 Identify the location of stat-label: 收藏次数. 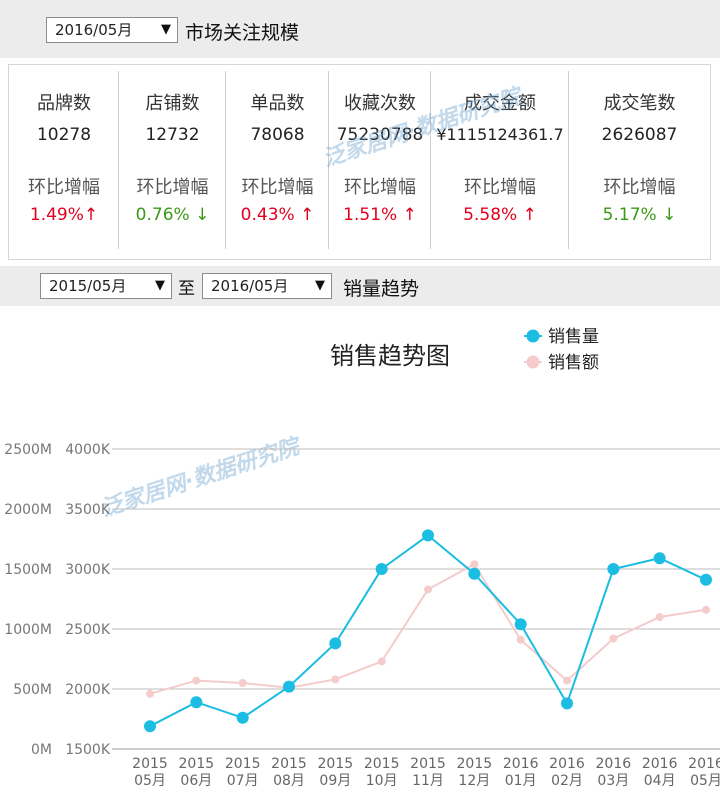
(380, 103).